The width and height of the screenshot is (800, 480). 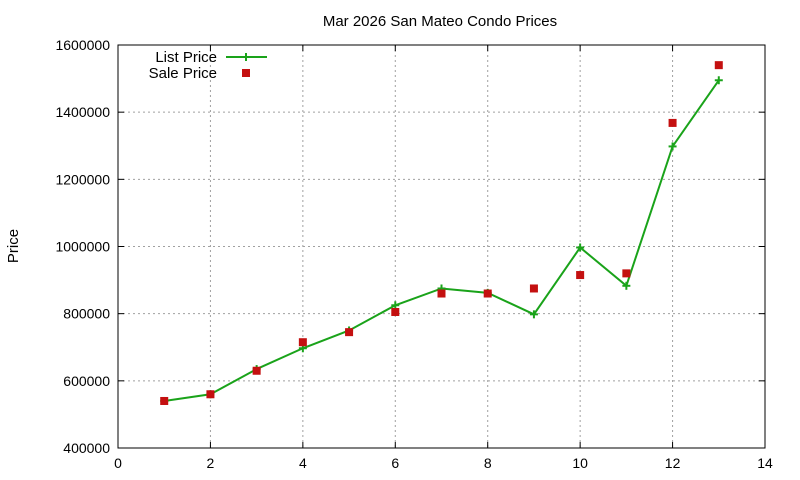 I want to click on y-axis-label: Price, so click(x=13, y=246).